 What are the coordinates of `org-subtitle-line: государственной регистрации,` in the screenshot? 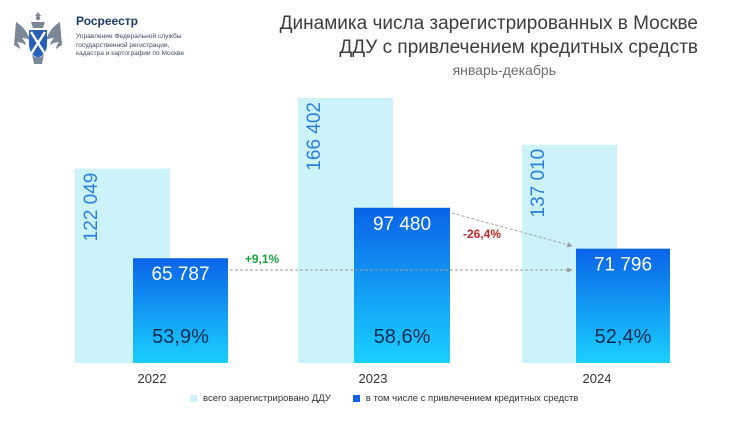 It's located at (123, 45).